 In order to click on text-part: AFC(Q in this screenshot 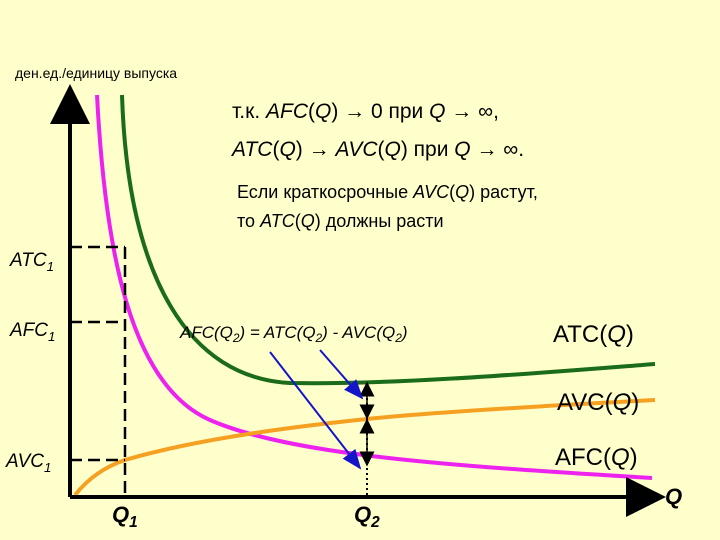, I will do `click(206, 332)`.